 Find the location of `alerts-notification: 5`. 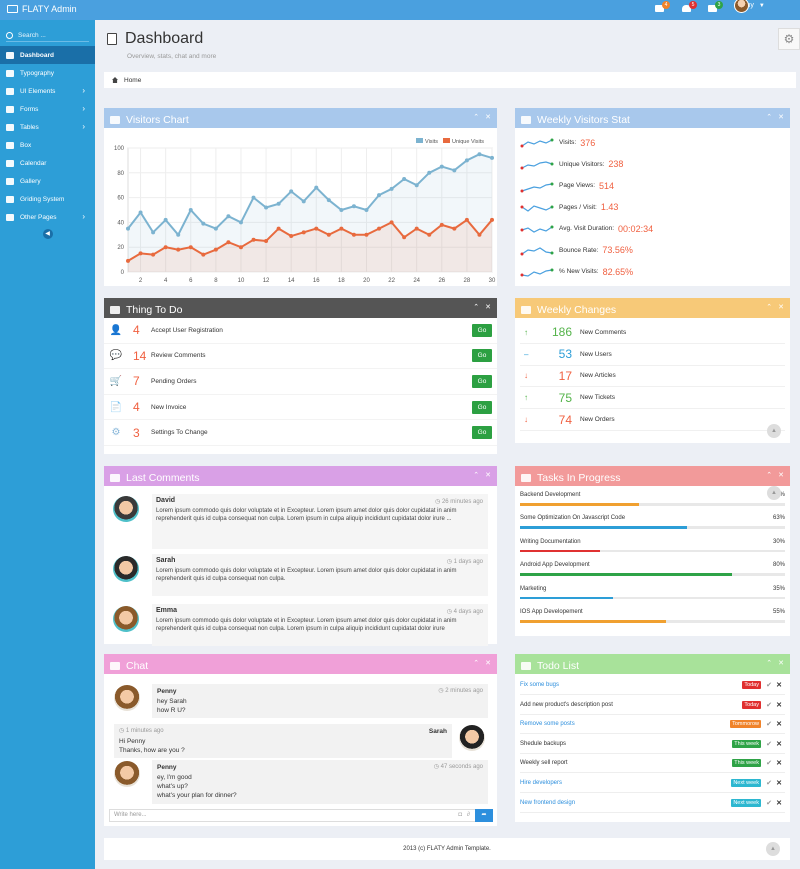

alerts-notification: 5 is located at coordinates (690, 6).